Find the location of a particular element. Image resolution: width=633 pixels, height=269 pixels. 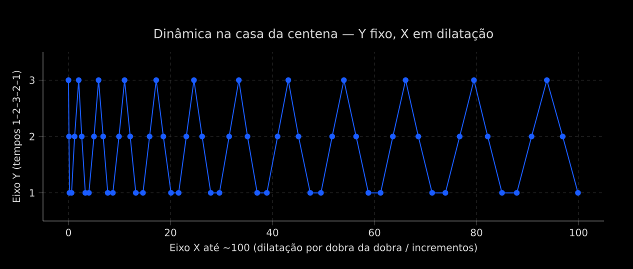

y-axis-title: Eixo Y (tempos 1–2–3–2–1) is located at coordinates (17, 136).